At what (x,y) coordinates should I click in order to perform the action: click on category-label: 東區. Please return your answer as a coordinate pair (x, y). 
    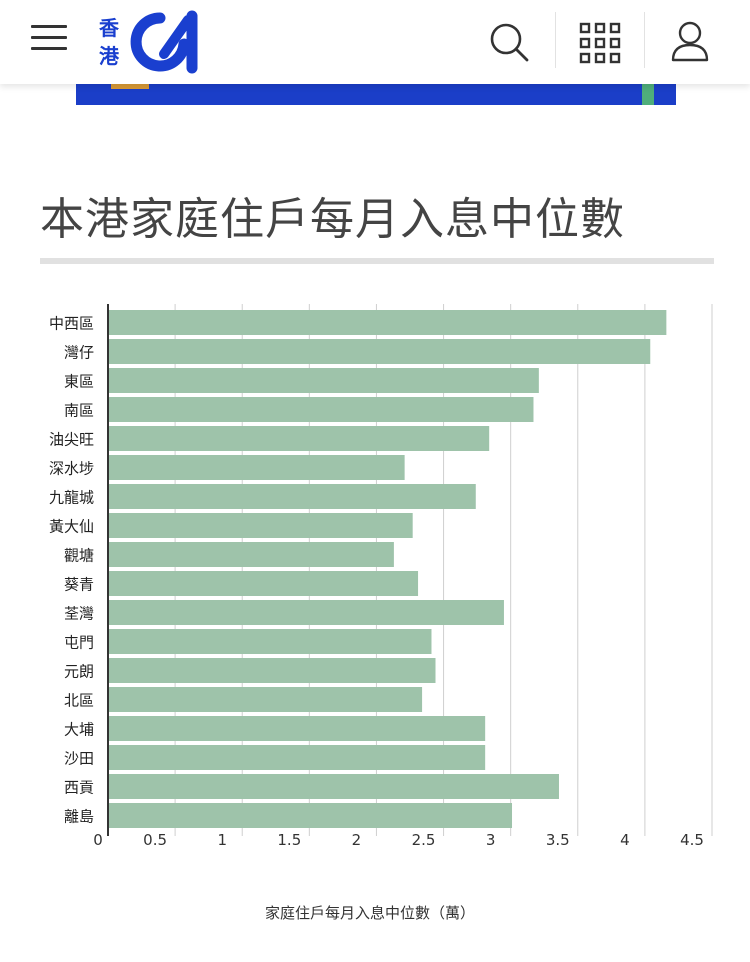
    Looking at the image, I should click on (79, 382).